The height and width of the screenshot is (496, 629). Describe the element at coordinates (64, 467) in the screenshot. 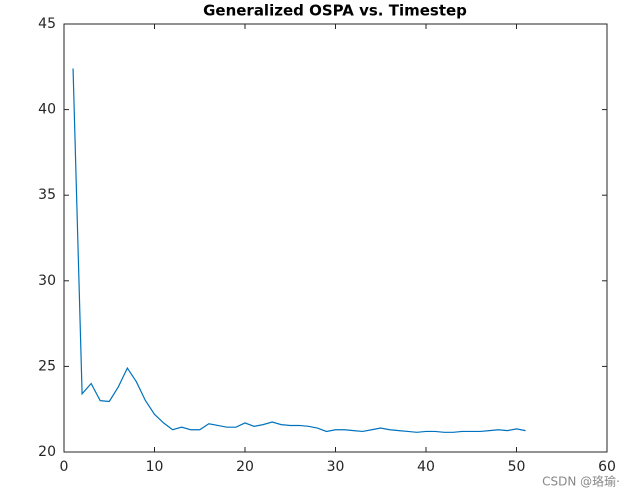

I see `x-tick-label: 0` at that location.